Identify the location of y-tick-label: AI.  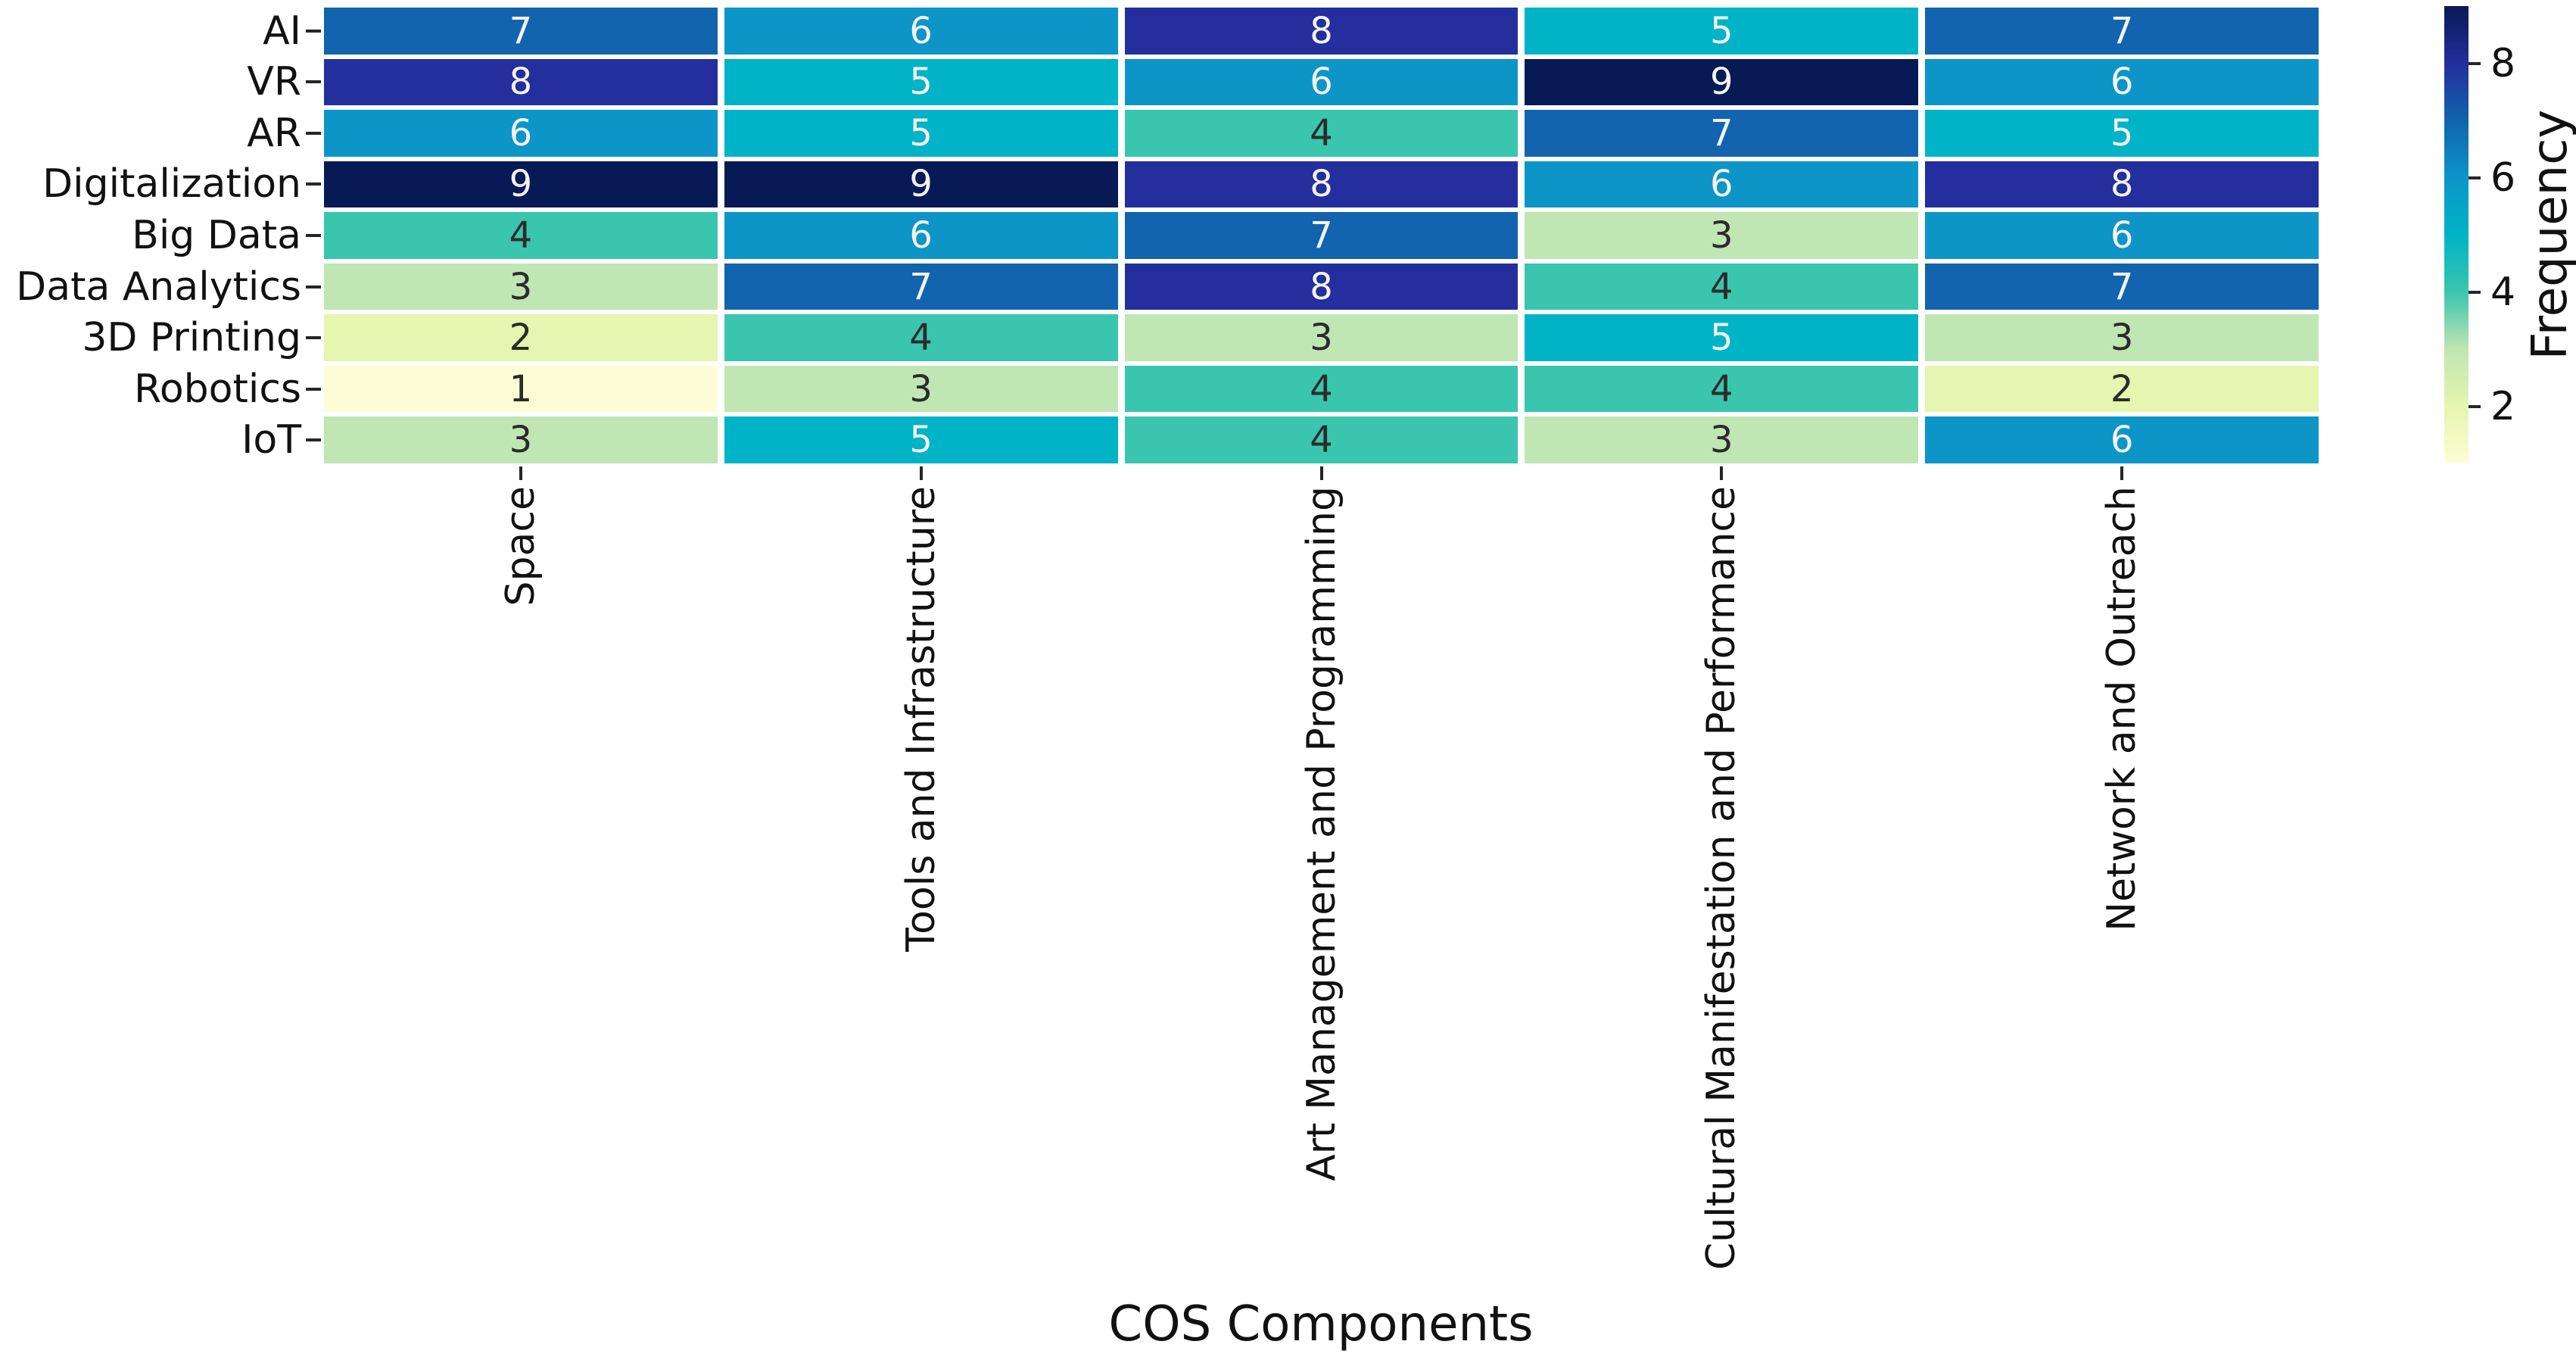
(282, 31).